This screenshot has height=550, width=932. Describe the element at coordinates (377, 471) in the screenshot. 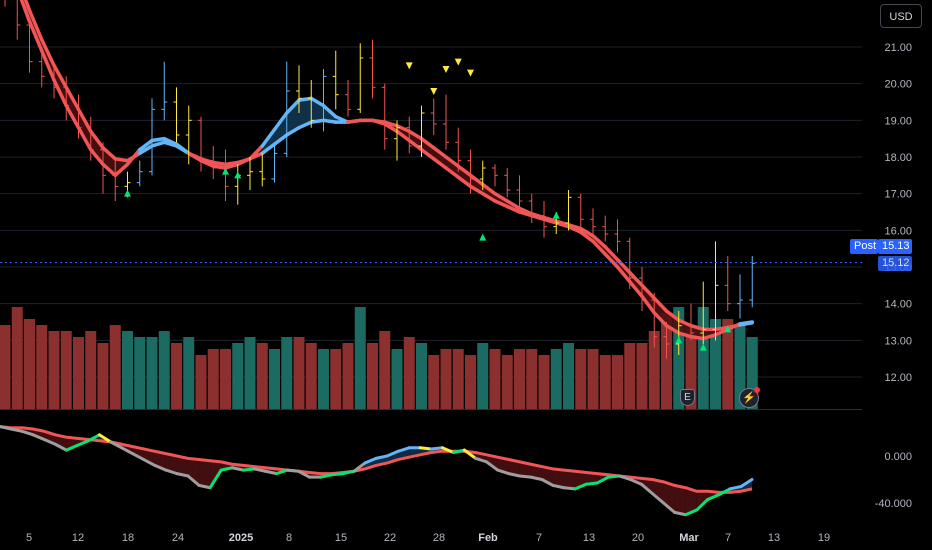

I see `oscillator-pane` at that location.